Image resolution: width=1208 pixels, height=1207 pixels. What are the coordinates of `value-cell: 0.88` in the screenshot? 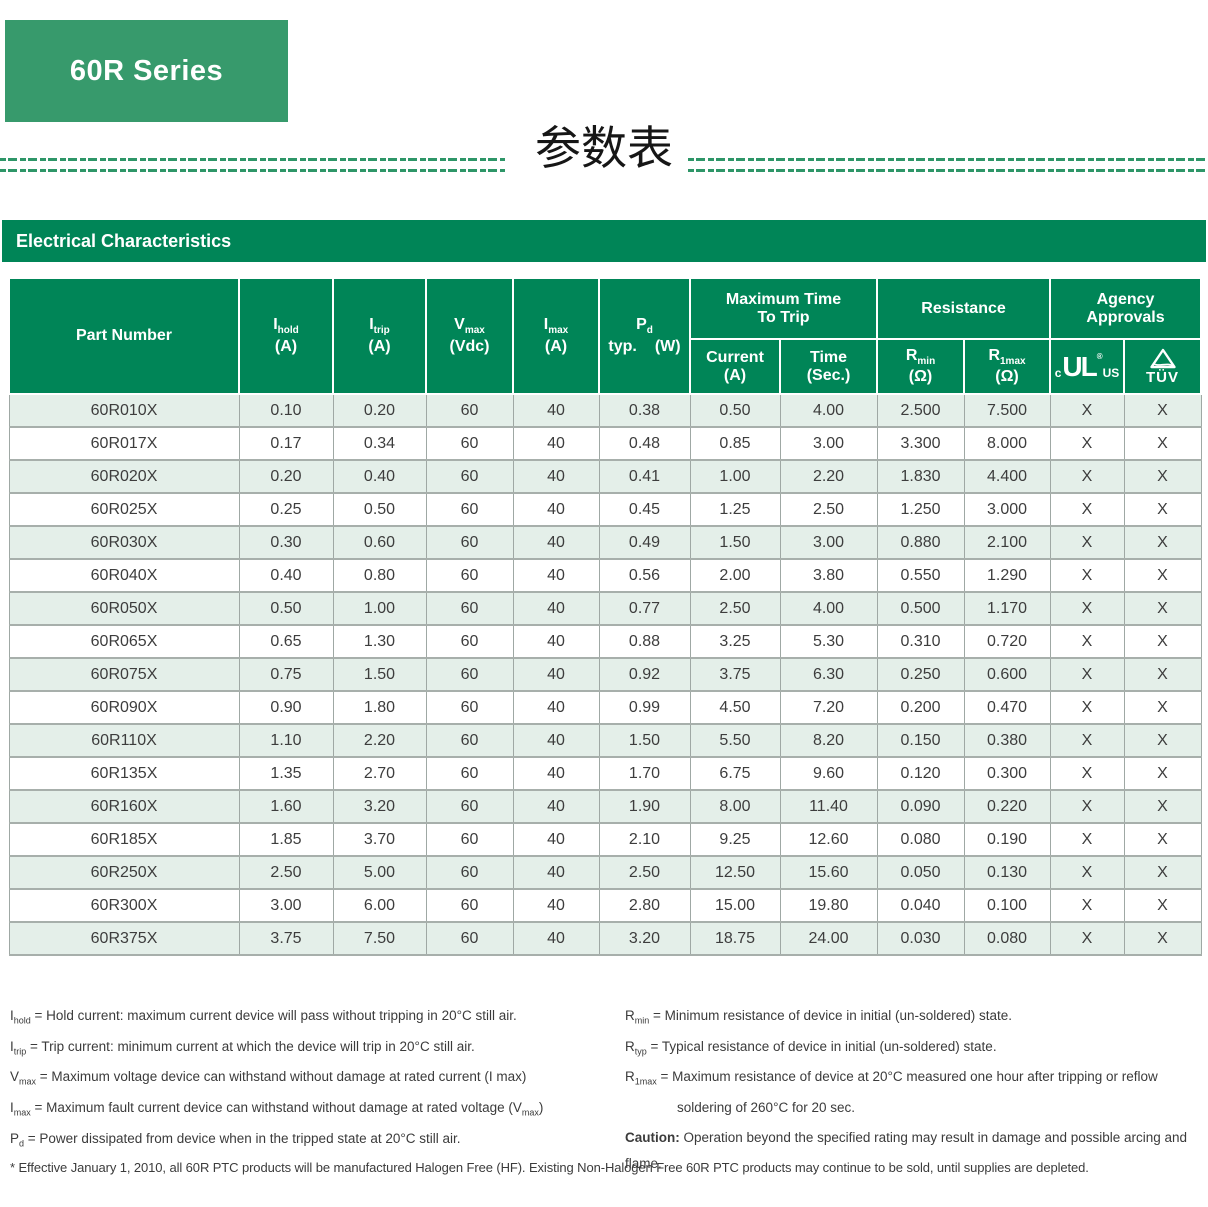 It's located at (644, 641).